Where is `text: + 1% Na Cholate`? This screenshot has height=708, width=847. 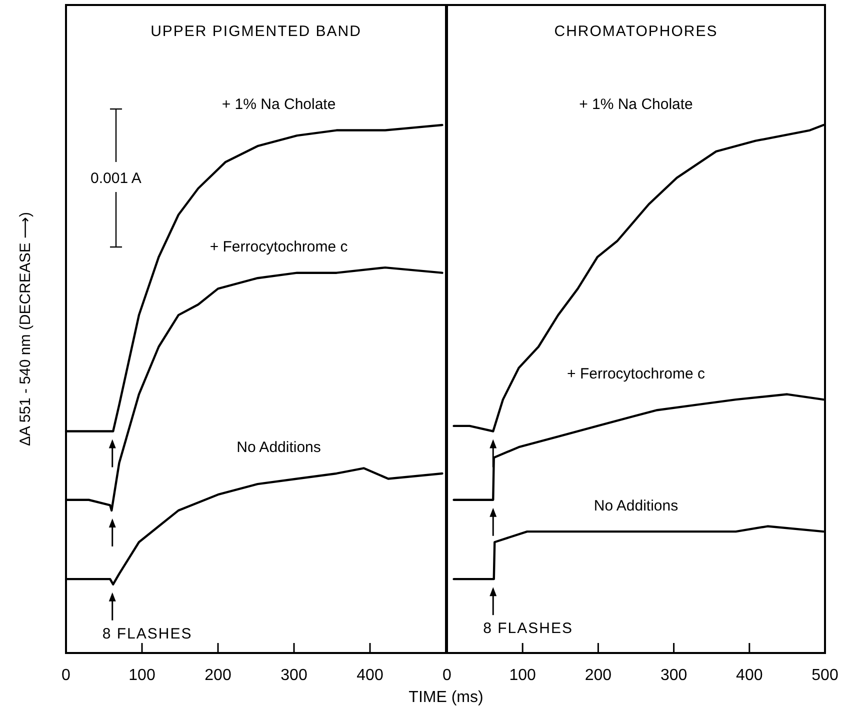 text: + 1% Na Cholate is located at coordinates (636, 104).